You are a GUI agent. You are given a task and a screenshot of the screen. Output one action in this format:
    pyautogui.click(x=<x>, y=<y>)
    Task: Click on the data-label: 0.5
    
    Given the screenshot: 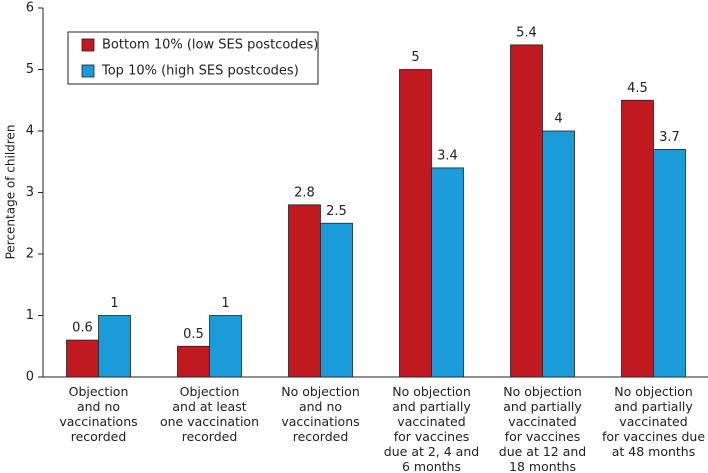 What is the action you would take?
    pyautogui.click(x=193, y=334)
    